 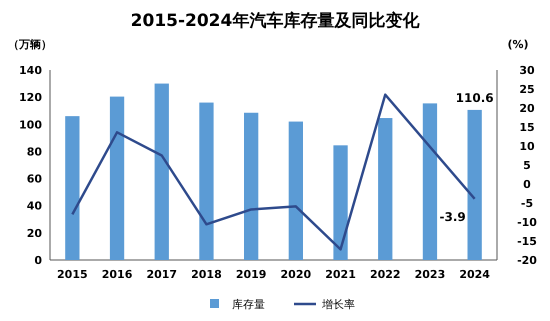 What do you see at coordinates (275, 21) in the screenshot?
I see `chart-title: 2015-2024年汽车库存量及同比变化` at bounding box center [275, 21].